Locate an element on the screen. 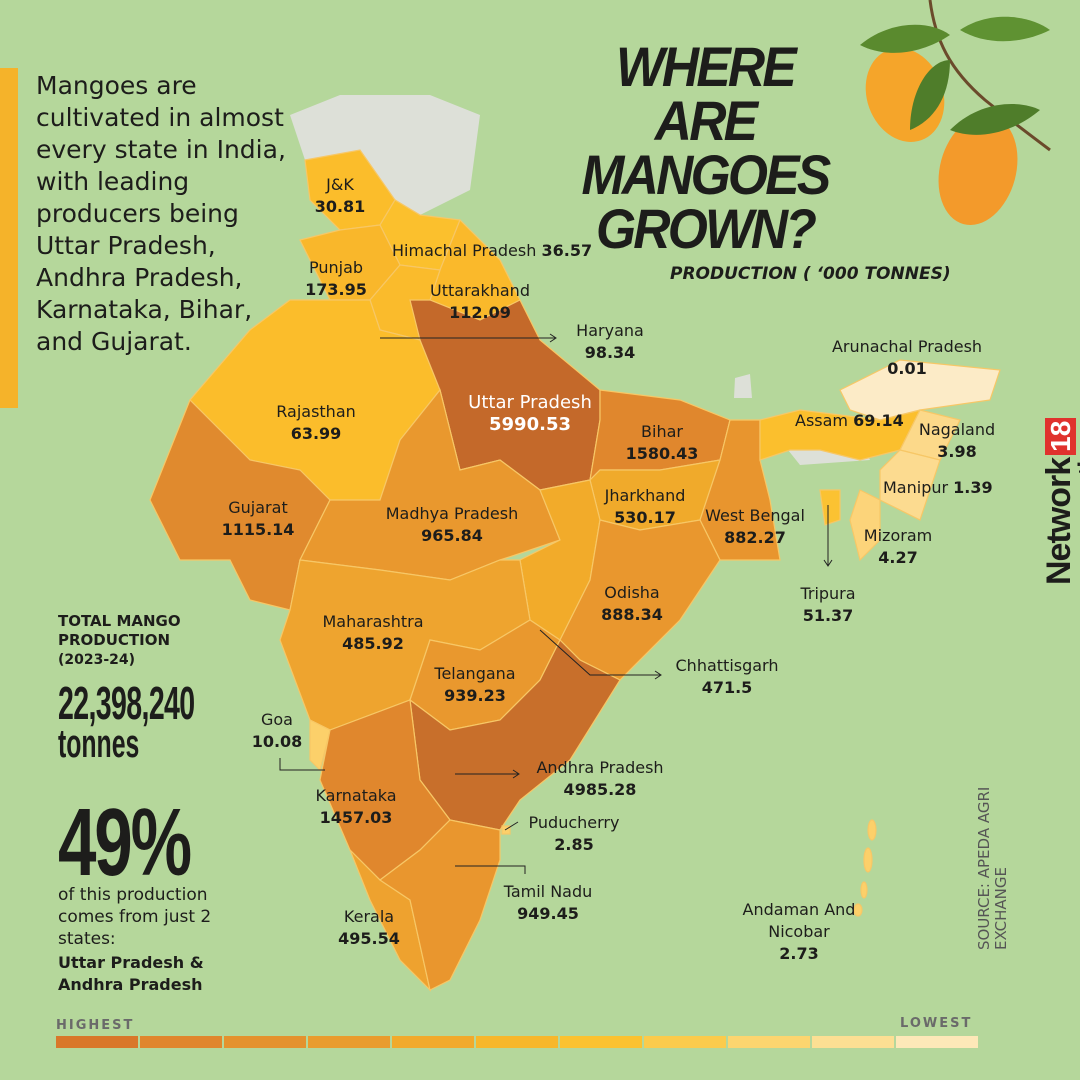 The height and width of the screenshot is (1080, 1080). state-name: Rajasthan is located at coordinates (316, 411).